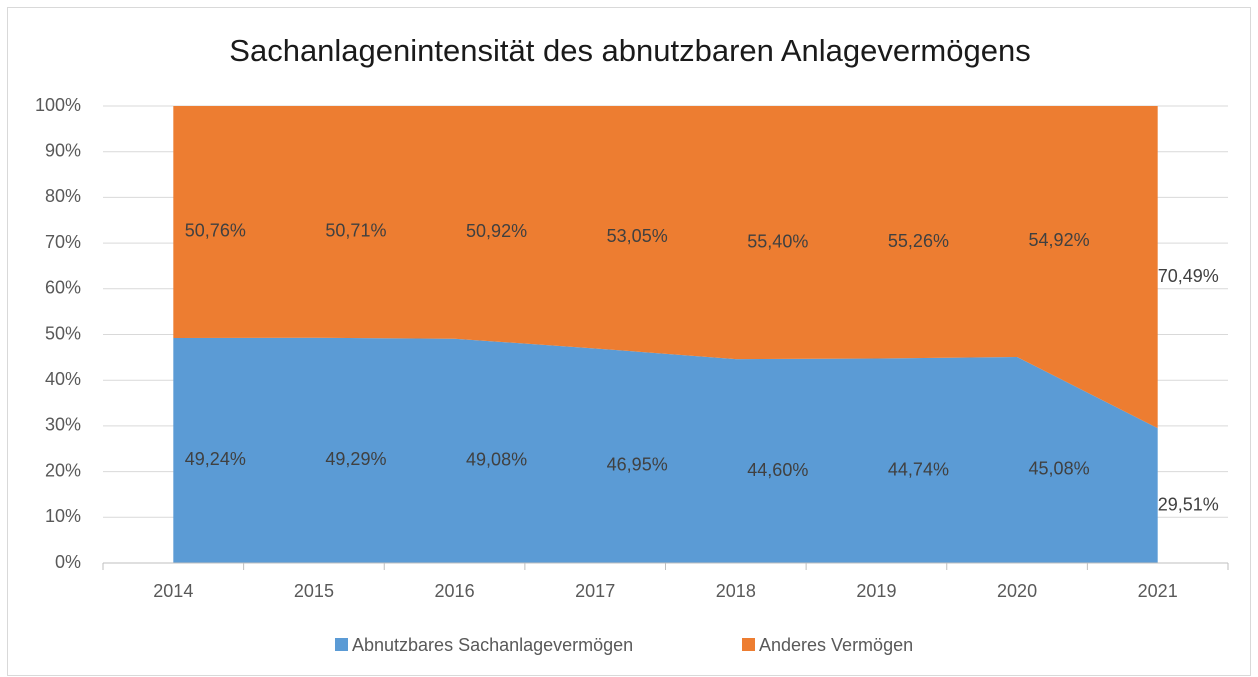 Image resolution: width=1258 pixels, height=677 pixels. I want to click on y-tick-label: 70%, so click(63, 242).